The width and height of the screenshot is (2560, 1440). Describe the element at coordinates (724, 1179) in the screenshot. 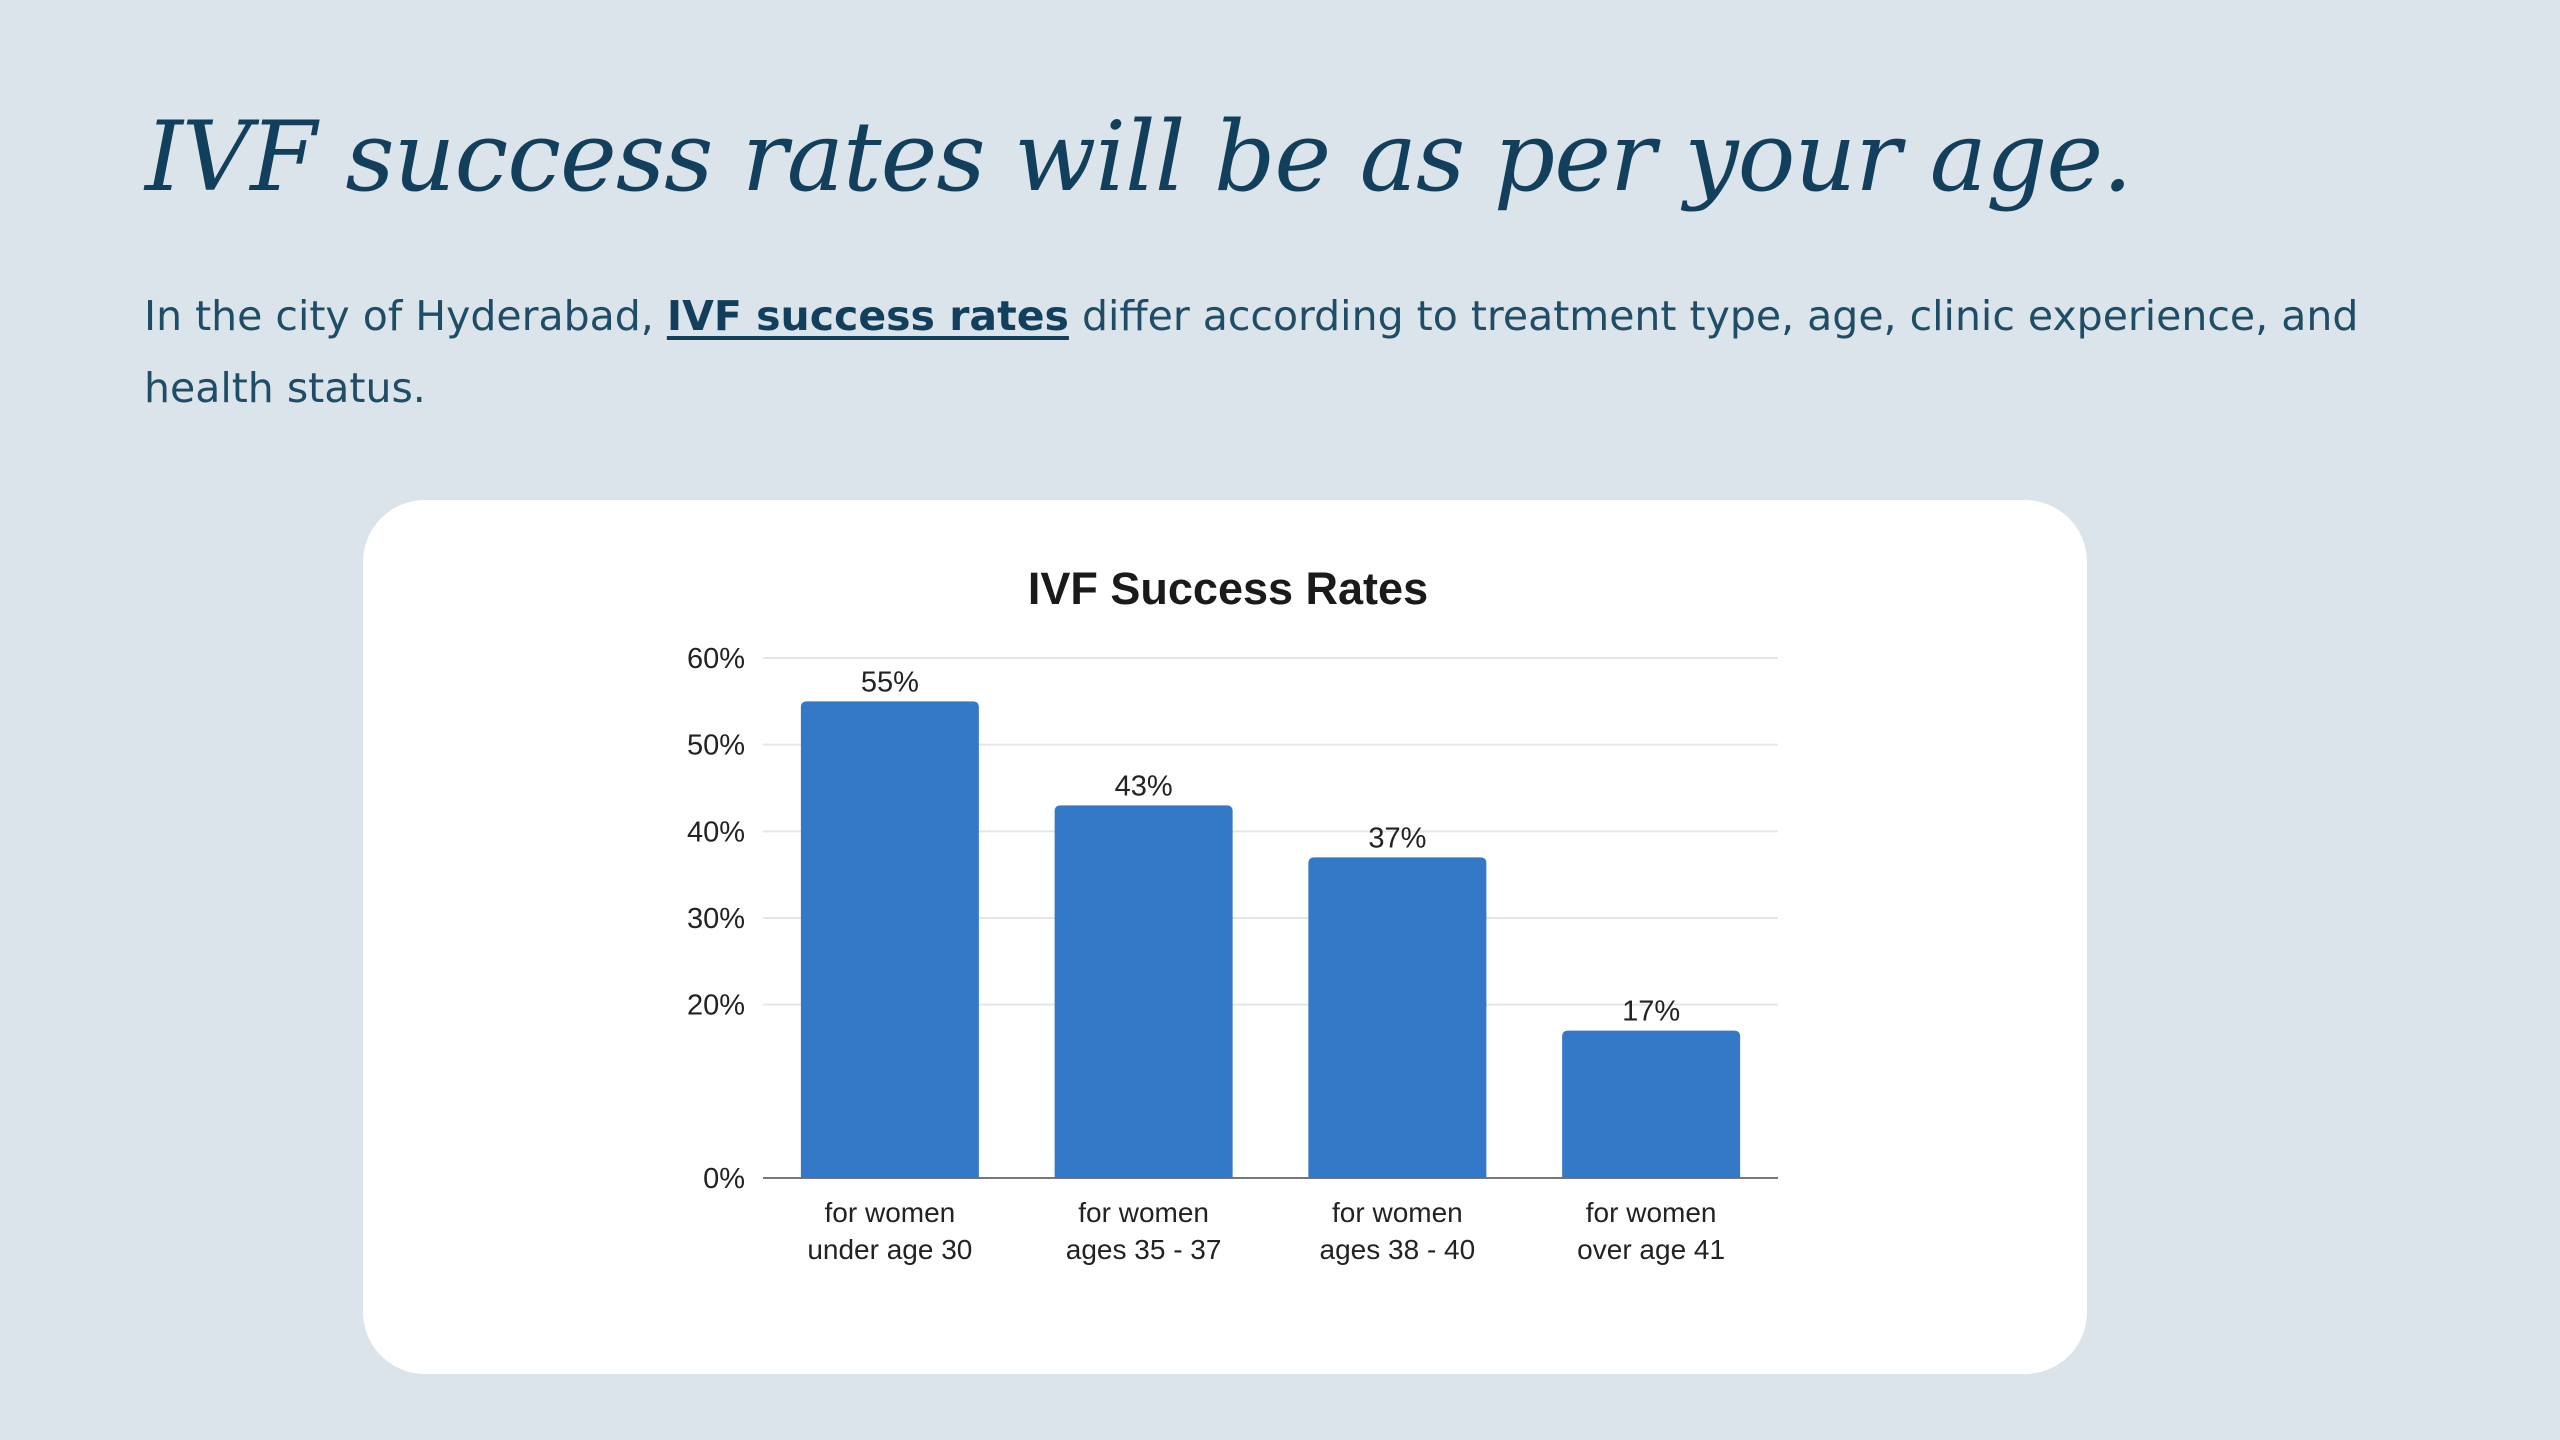

I see `y-tick-label: 0%` at that location.